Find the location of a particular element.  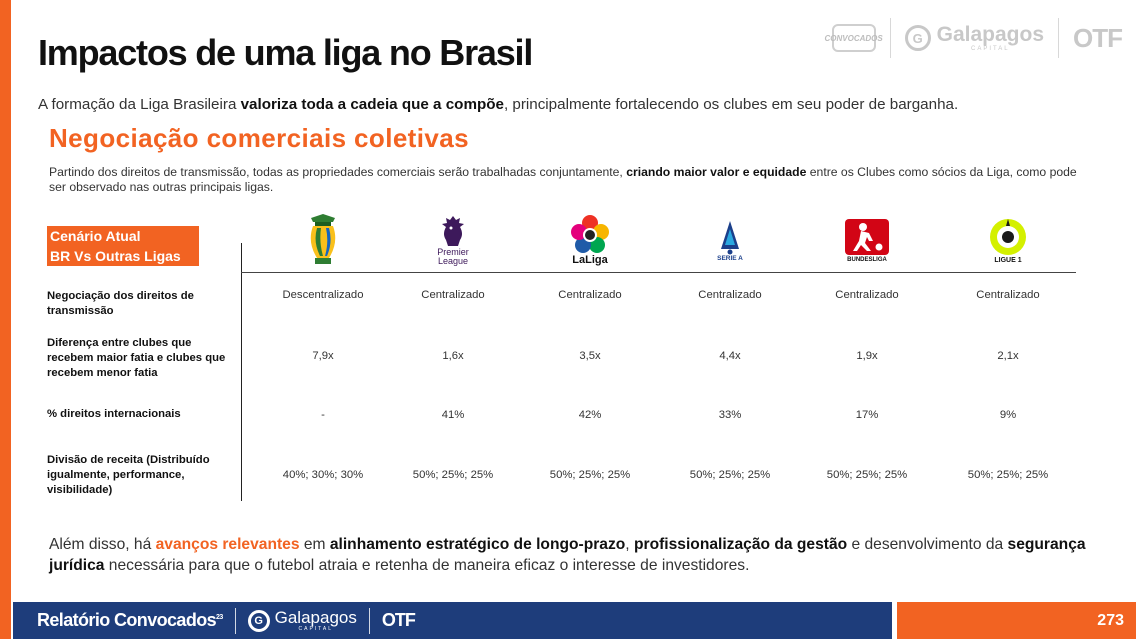

scenario-label-line2: BR Vs Outras Ligas is located at coordinates (123, 256).